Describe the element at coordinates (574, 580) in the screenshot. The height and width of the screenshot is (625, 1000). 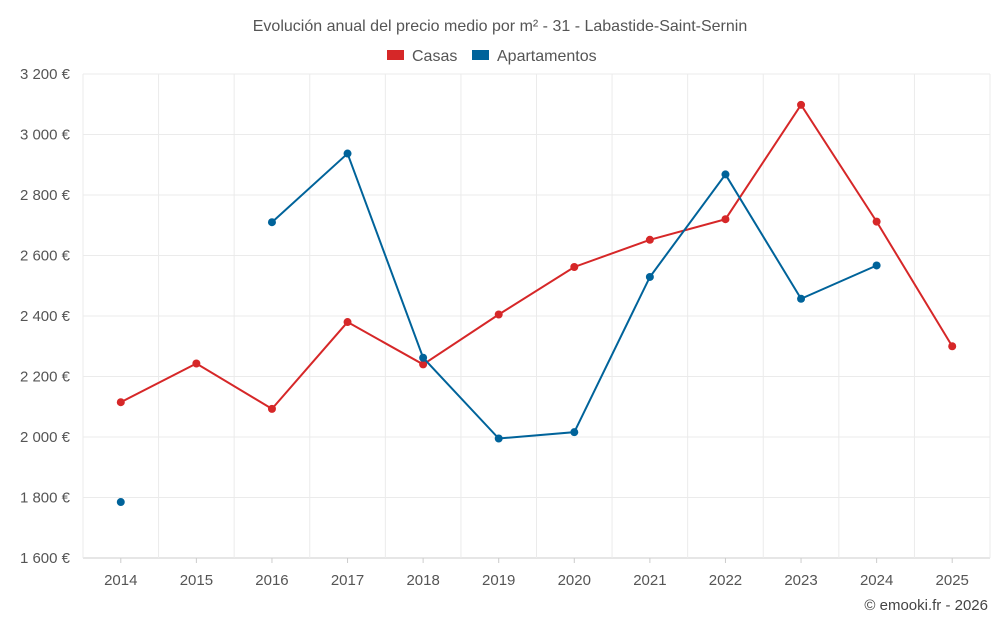
I see `x-tick-label: 2020` at that location.